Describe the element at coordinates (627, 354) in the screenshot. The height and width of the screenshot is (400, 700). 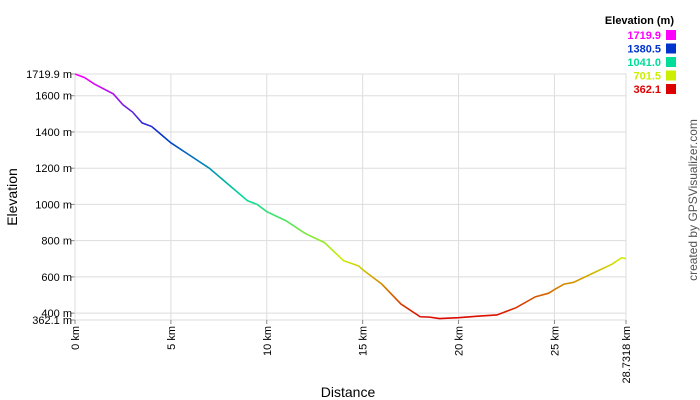
I see `x-tick-label: 28.7318 km` at that location.